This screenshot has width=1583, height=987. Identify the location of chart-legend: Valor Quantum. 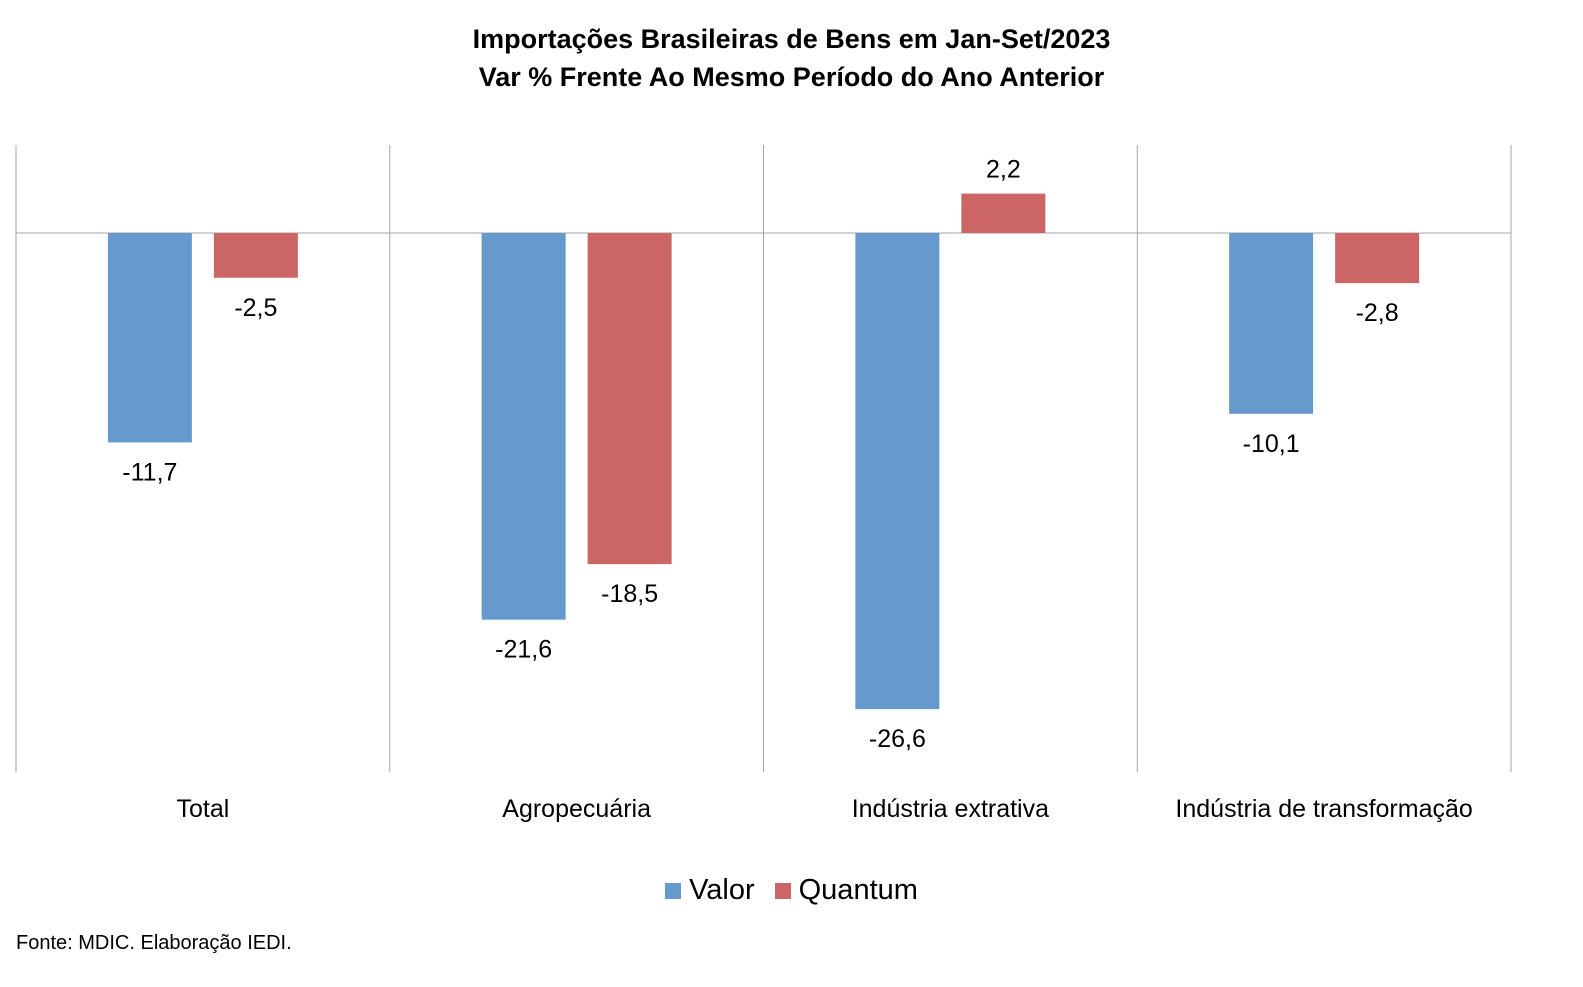
(791, 890).